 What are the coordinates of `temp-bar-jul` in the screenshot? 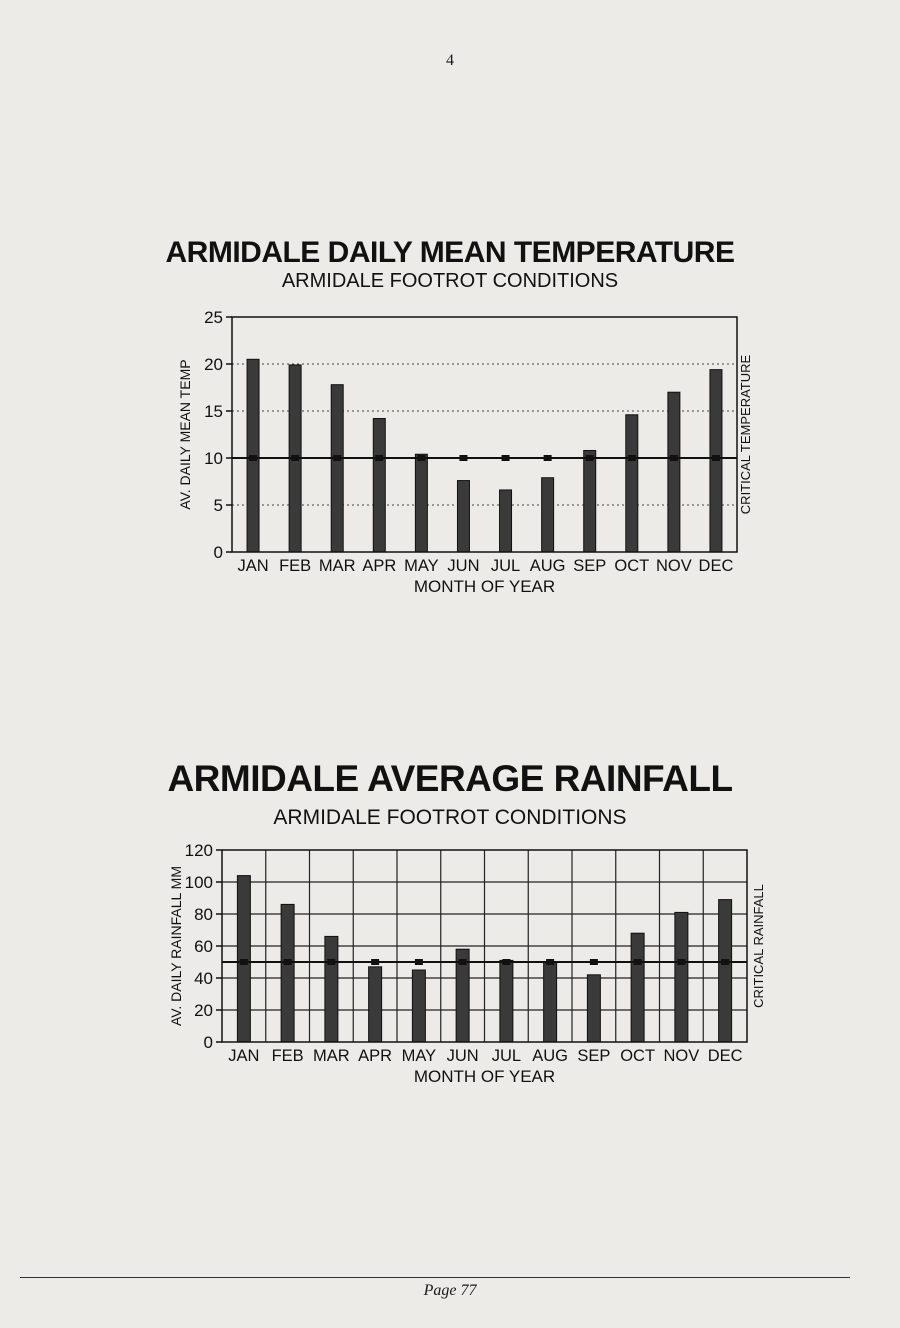 It's located at (506, 521).